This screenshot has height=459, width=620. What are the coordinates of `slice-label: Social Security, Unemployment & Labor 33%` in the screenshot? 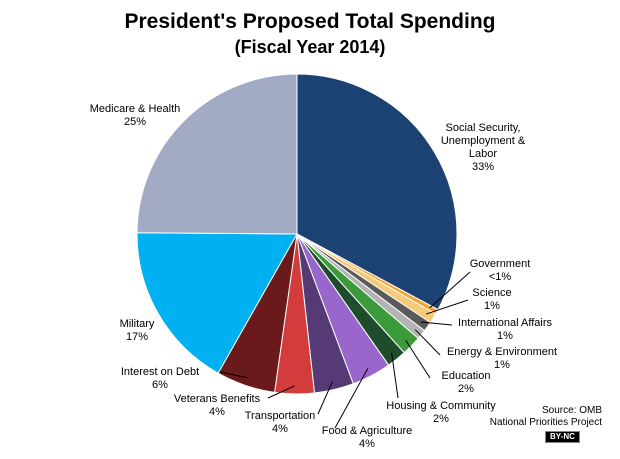 It's located at (483, 148).